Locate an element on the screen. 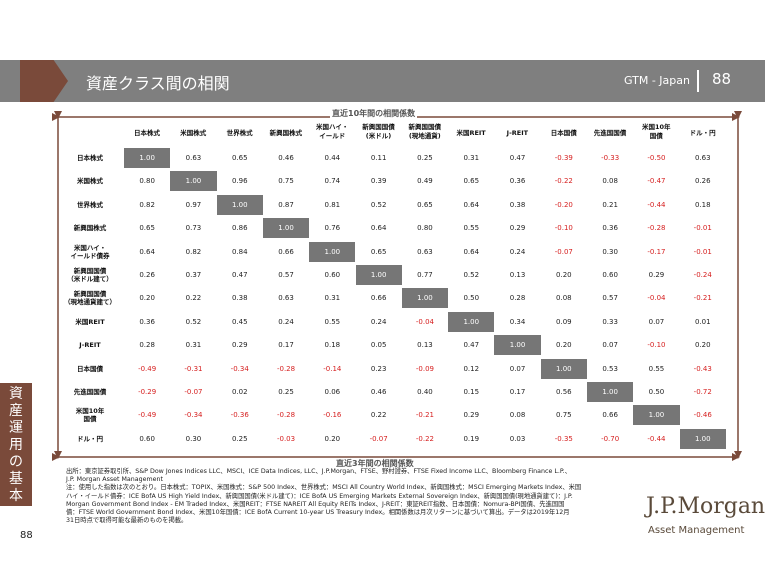 Image resolution: width=765 pixels, height=574 pixels. side-tab-label: 資産運用の基本 is located at coordinates (16, 445).